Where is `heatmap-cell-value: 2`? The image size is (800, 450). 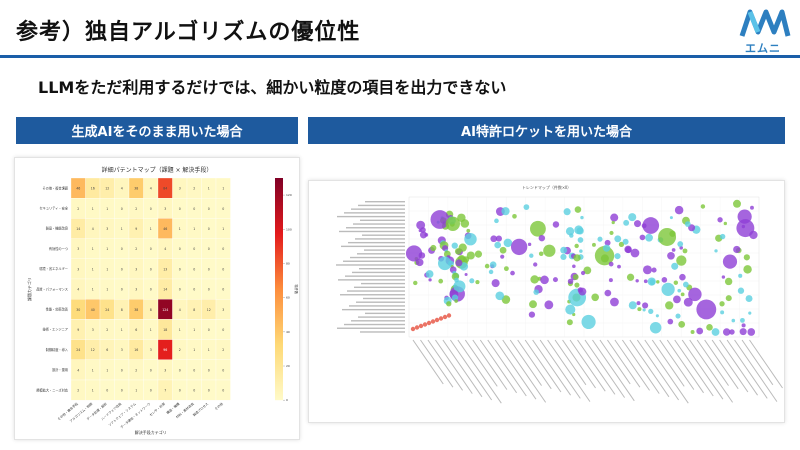
heatmap-cell-value: 2 is located at coordinates (180, 350).